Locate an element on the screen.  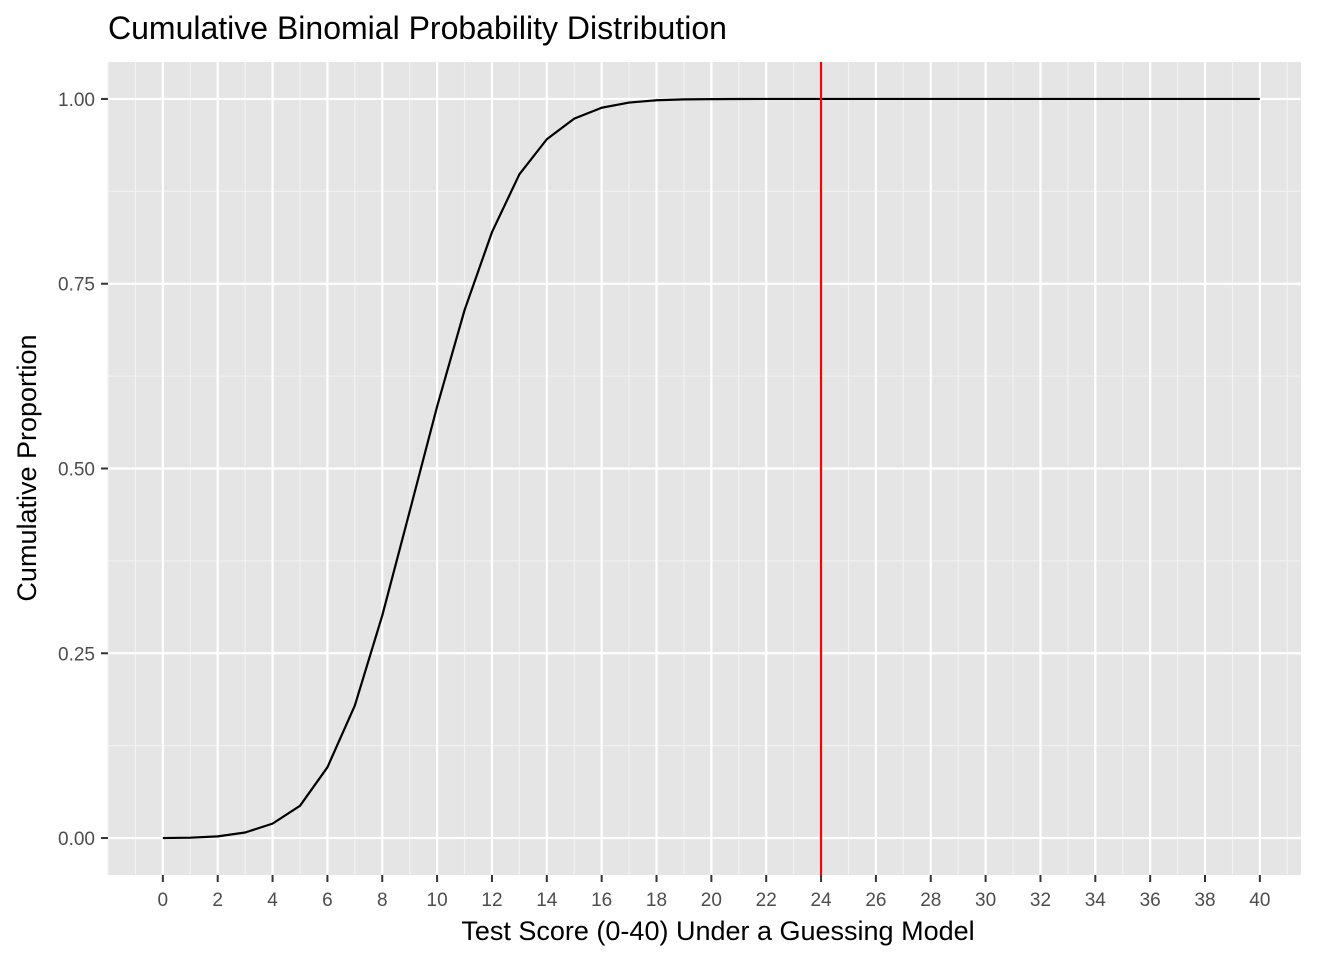
x-tick-label: 4 is located at coordinates (272, 900).